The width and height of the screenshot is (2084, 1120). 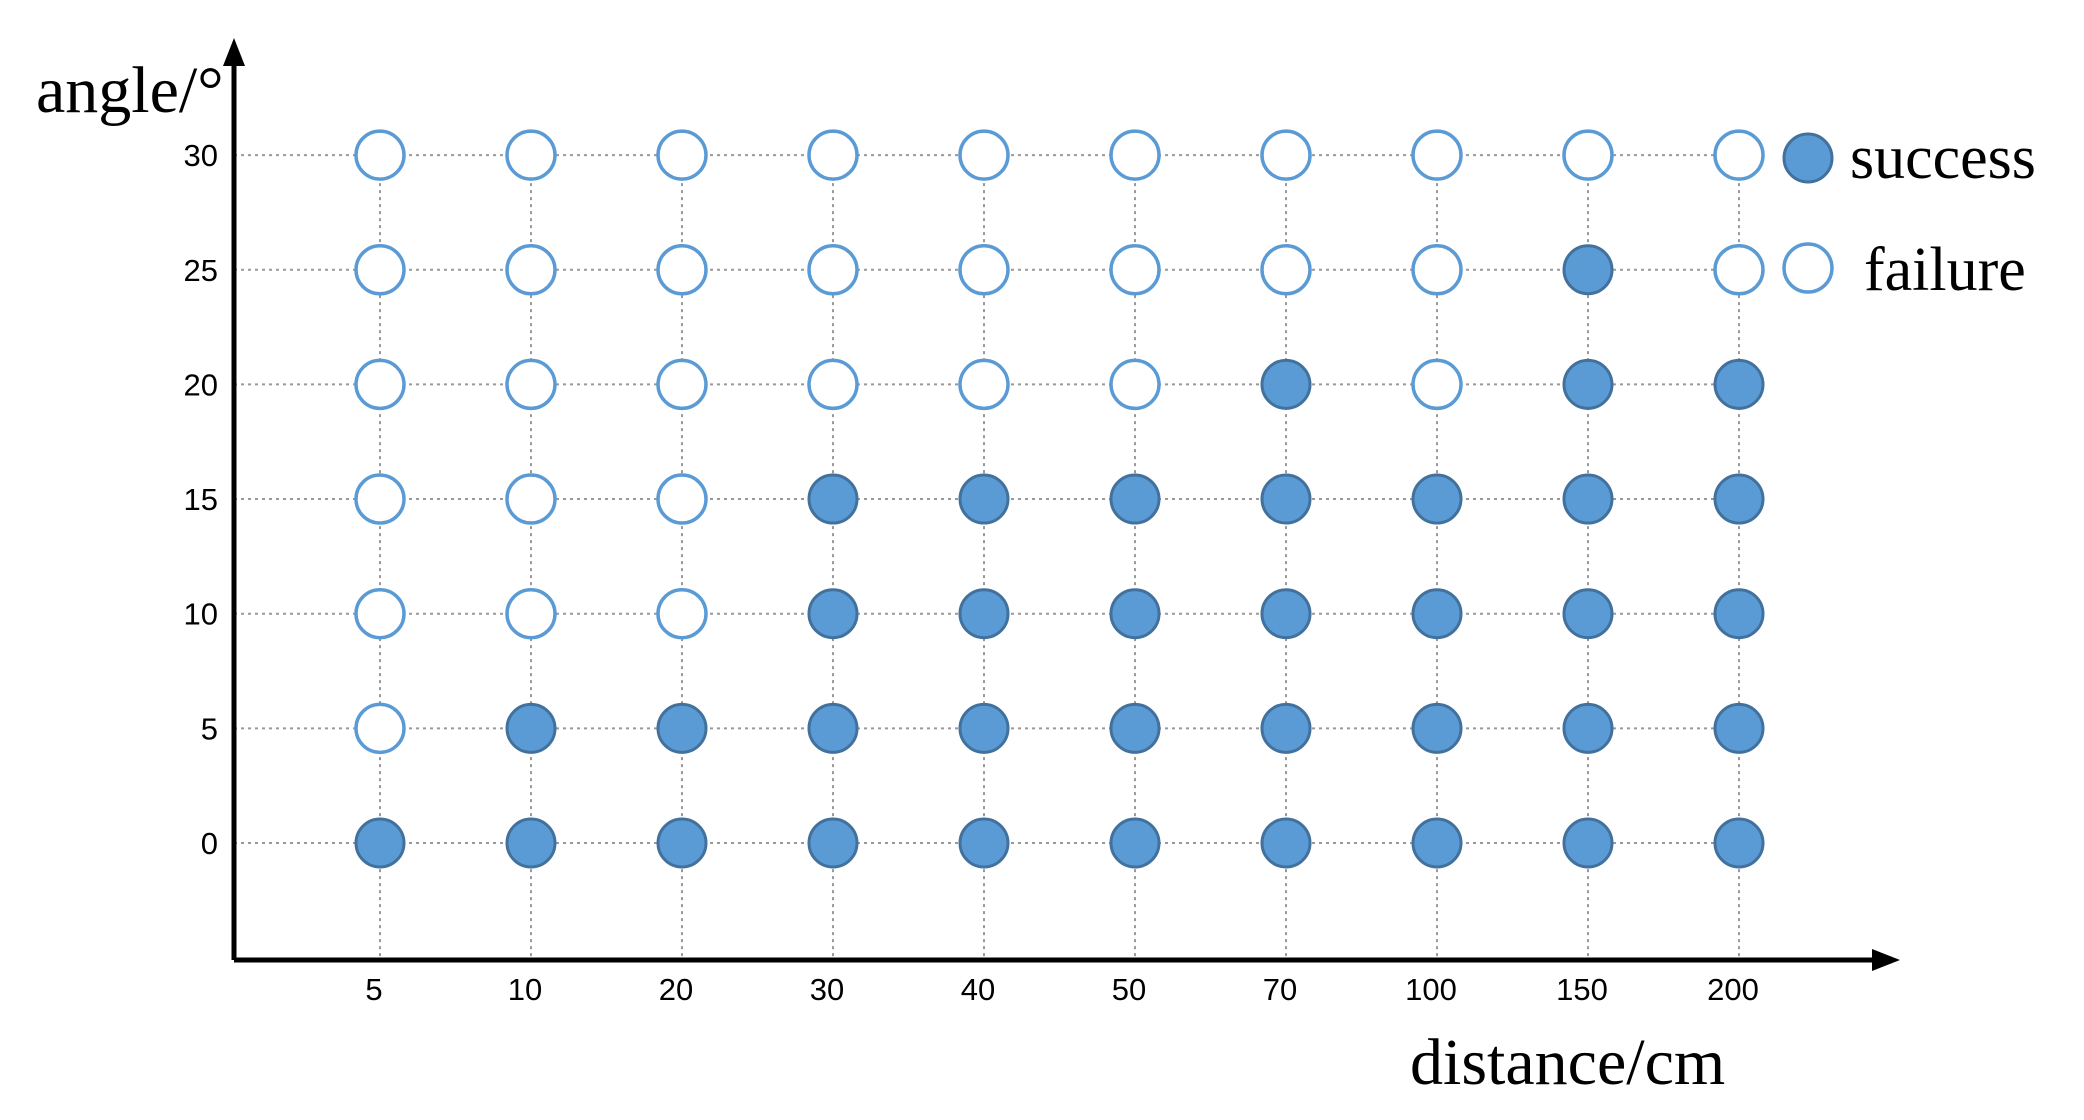 What do you see at coordinates (1280, 989) in the screenshot?
I see `x-tick-label: 70` at bounding box center [1280, 989].